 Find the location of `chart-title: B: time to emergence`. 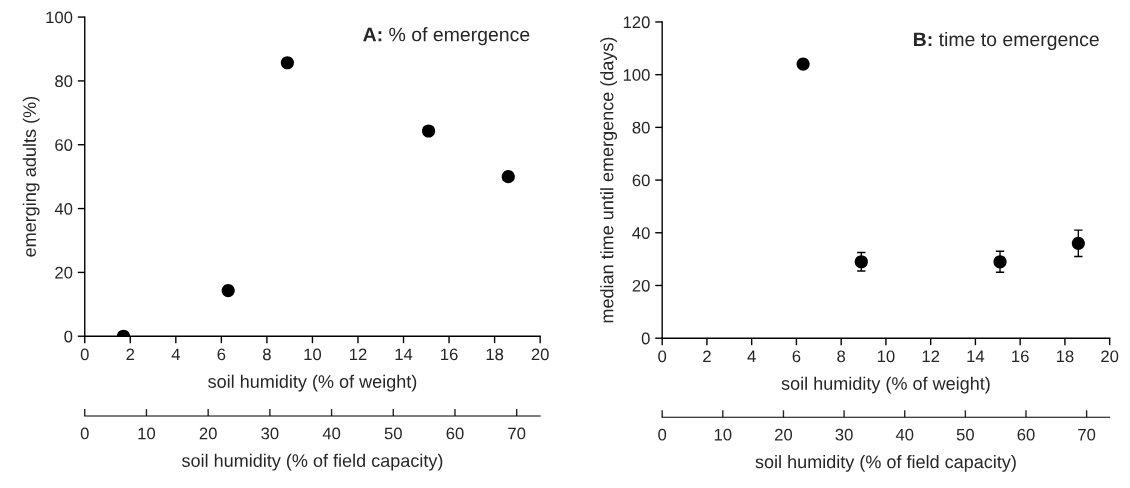

chart-title: B: time to emergence is located at coordinates (1006, 41).